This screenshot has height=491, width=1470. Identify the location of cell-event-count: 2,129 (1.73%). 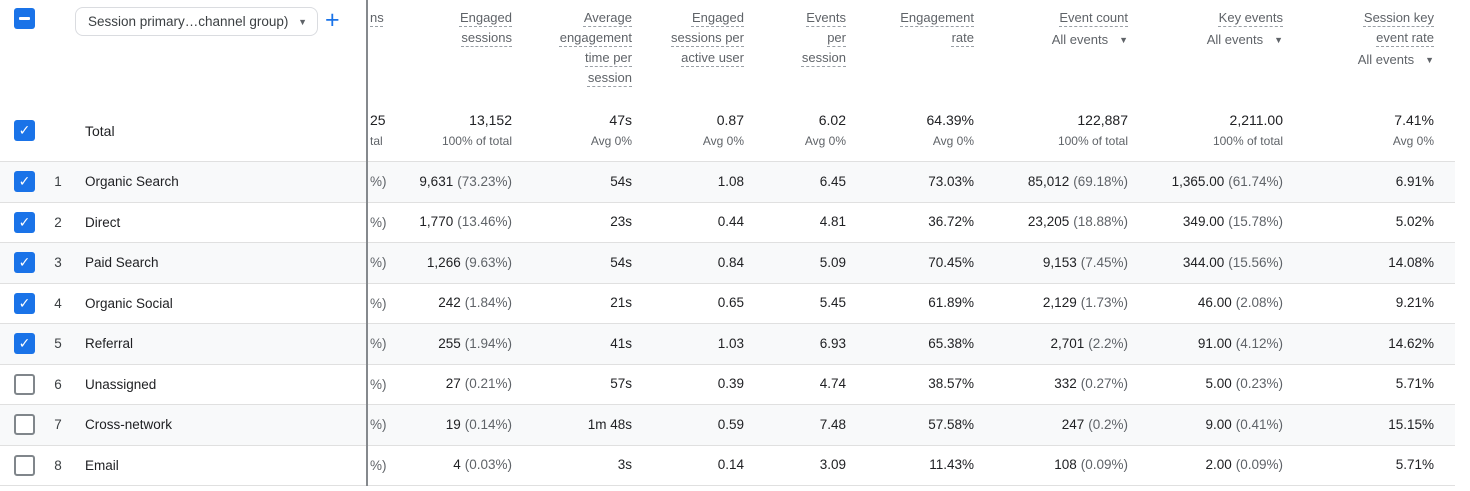
(1085, 303).